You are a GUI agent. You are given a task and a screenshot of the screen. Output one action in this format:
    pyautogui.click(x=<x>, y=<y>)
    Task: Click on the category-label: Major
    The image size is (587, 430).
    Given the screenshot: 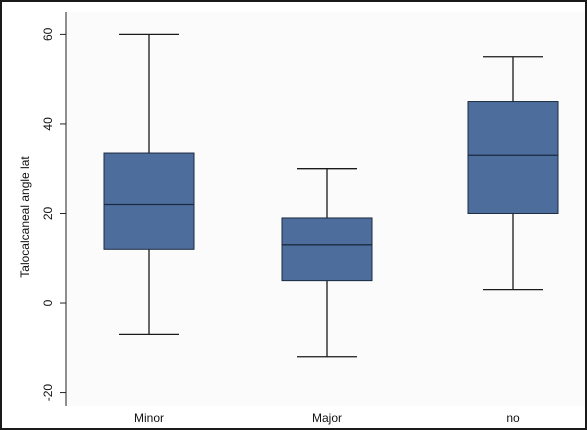 What is the action you would take?
    pyautogui.click(x=327, y=418)
    